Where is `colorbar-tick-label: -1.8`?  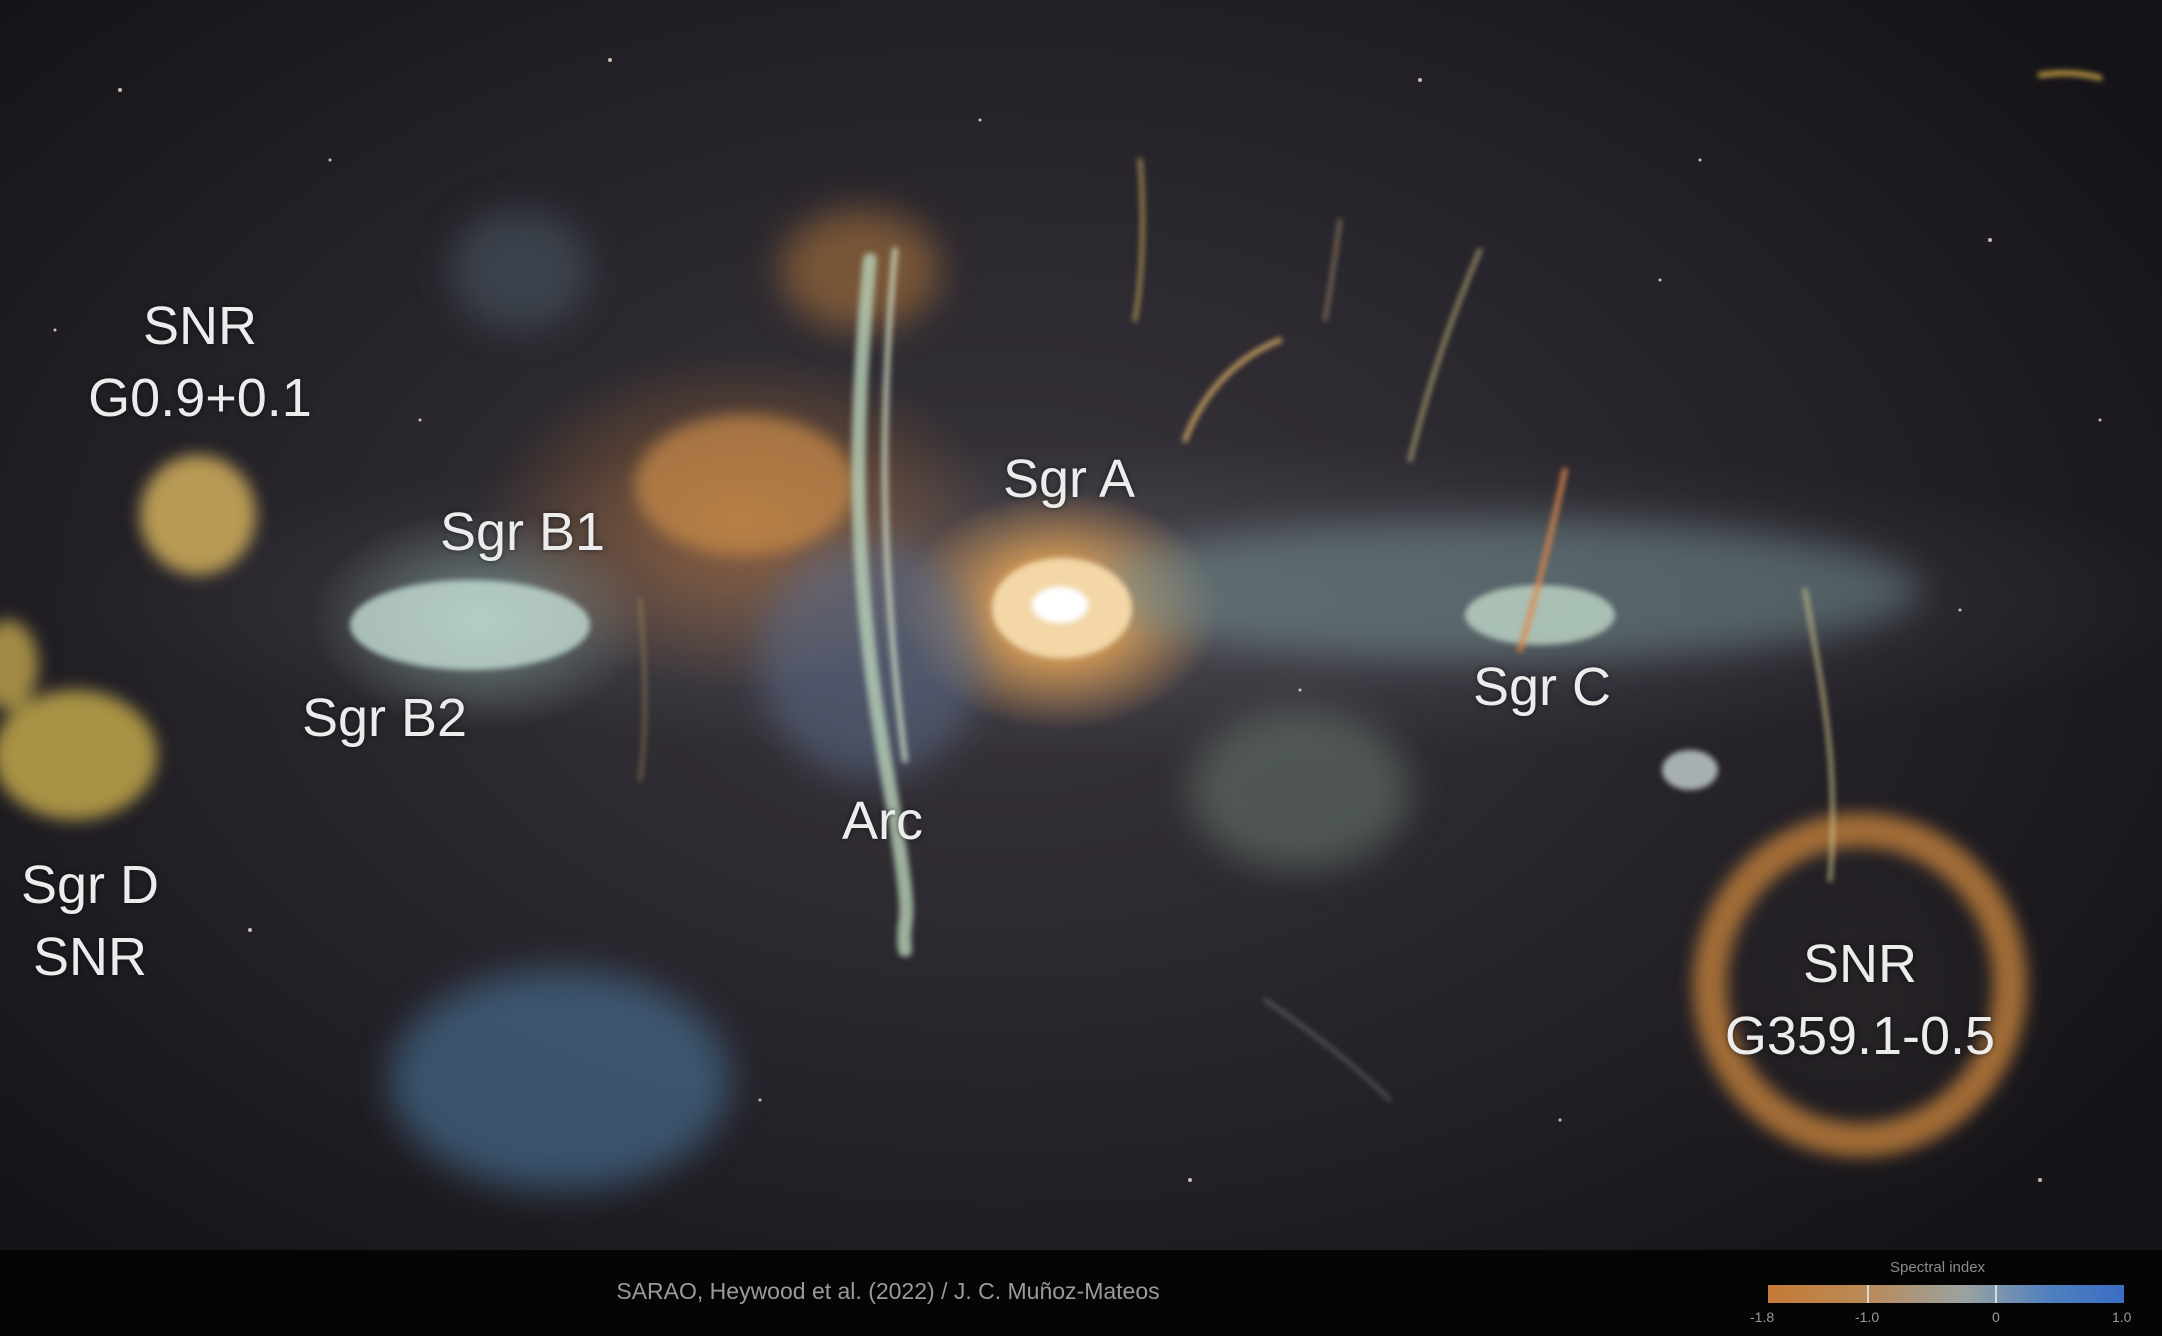 colorbar-tick-label: -1.8 is located at coordinates (1762, 1317).